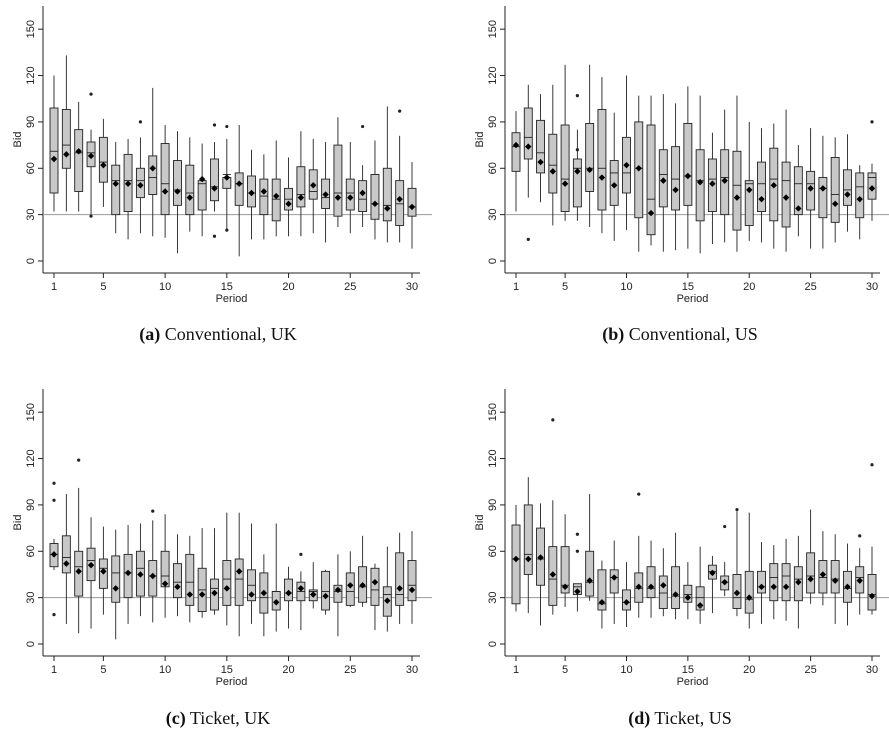 The image size is (889, 736). What do you see at coordinates (565, 287) in the screenshot?
I see `chart-1-xtick-label-5: 5` at bounding box center [565, 287].